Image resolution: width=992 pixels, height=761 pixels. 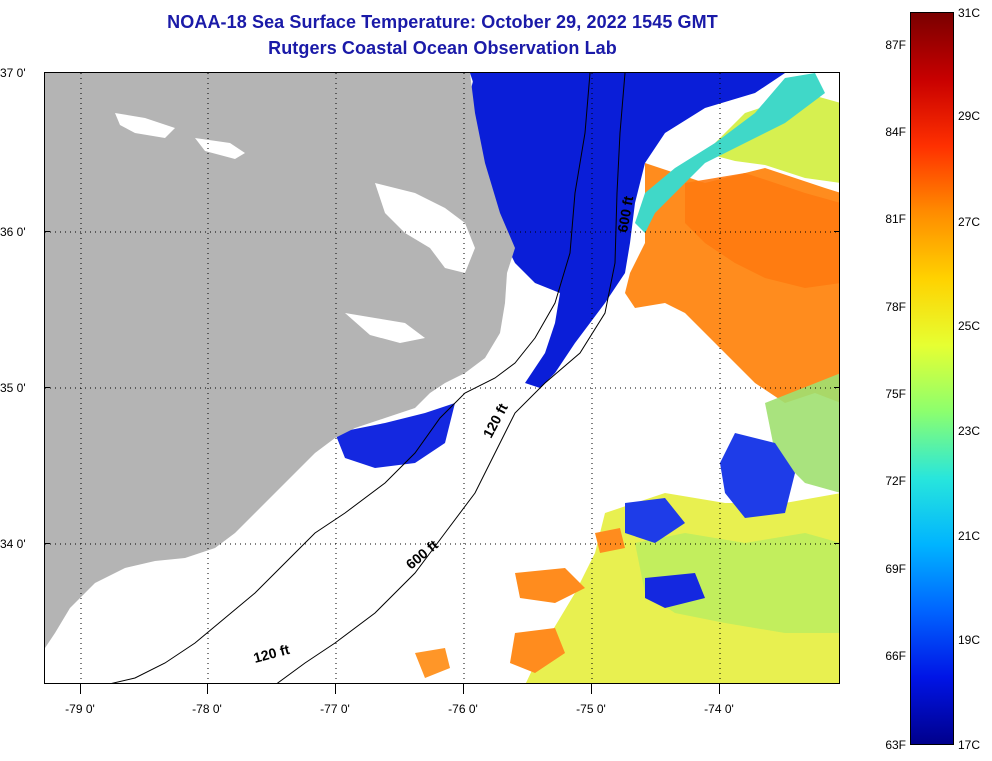 What do you see at coordinates (655, 520) in the screenshot?
I see `cold-pocket-south` at bounding box center [655, 520].